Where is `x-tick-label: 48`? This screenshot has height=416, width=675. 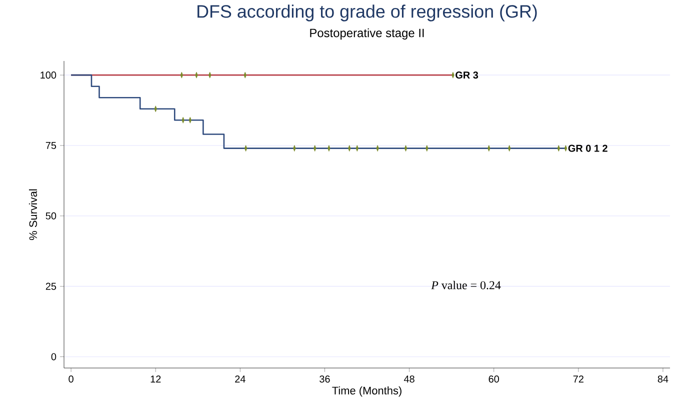 x-tick-label: 48 is located at coordinates (409, 379).